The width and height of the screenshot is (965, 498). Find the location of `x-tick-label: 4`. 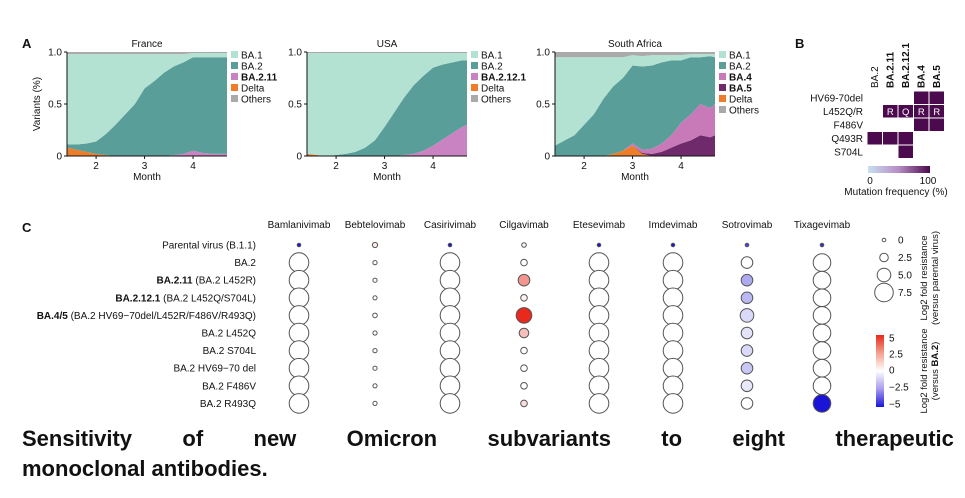

x-tick-label: 4 is located at coordinates (681, 166).